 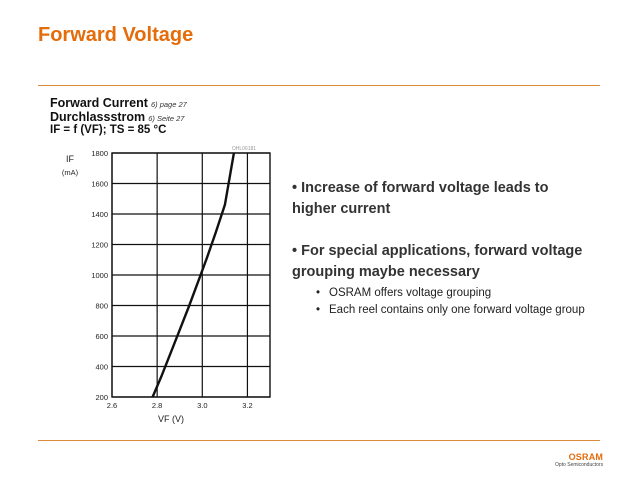 I want to click on osram-logo: OSRAM Opto Semiconductors, so click(x=579, y=460).